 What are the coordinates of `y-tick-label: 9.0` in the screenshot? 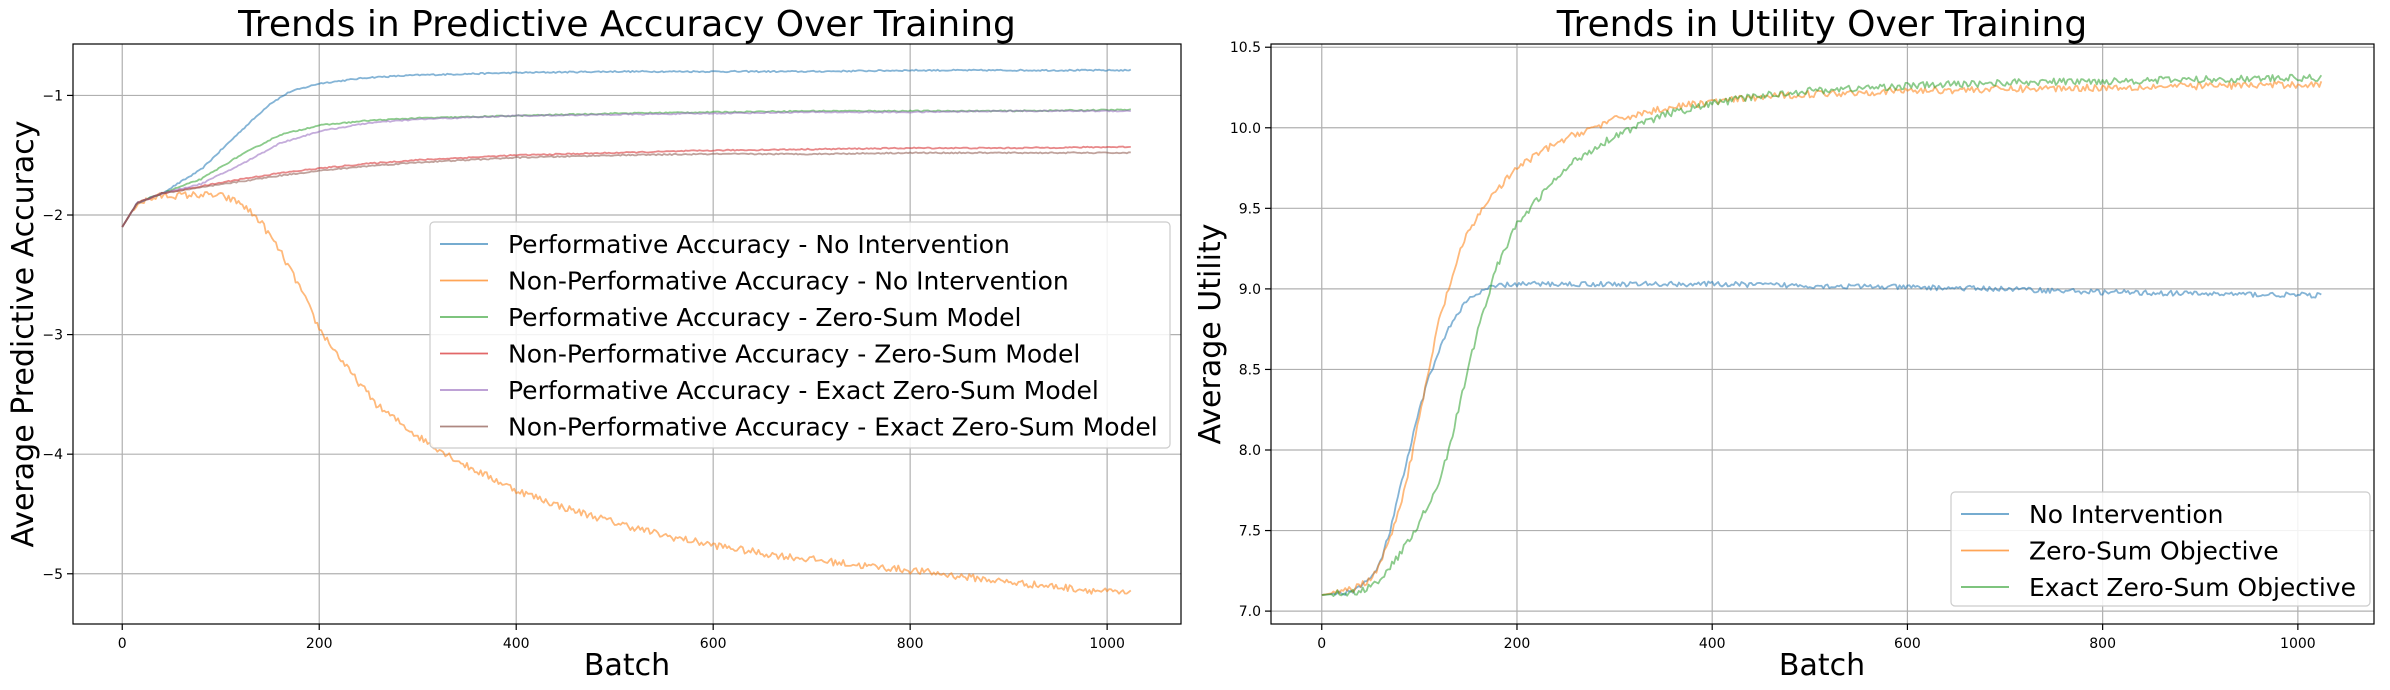 It's located at (1250, 290).